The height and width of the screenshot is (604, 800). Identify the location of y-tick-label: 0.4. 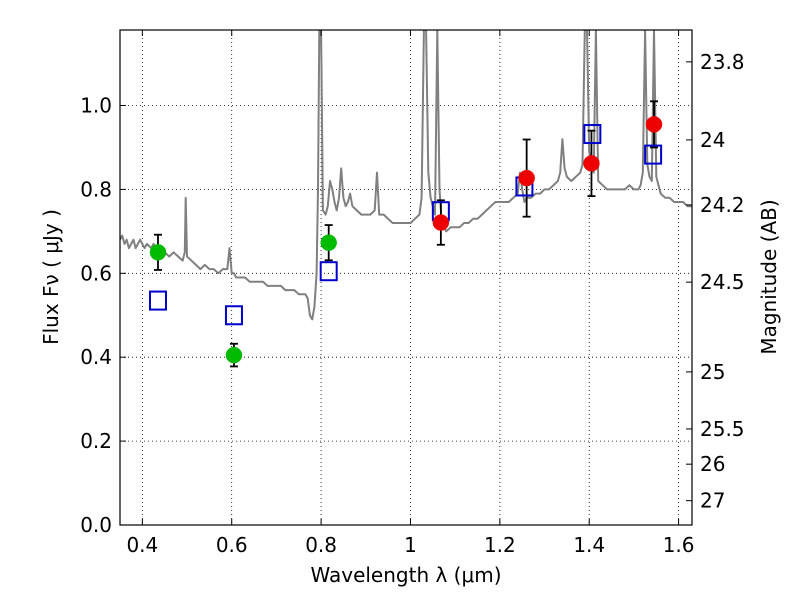
(96, 357).